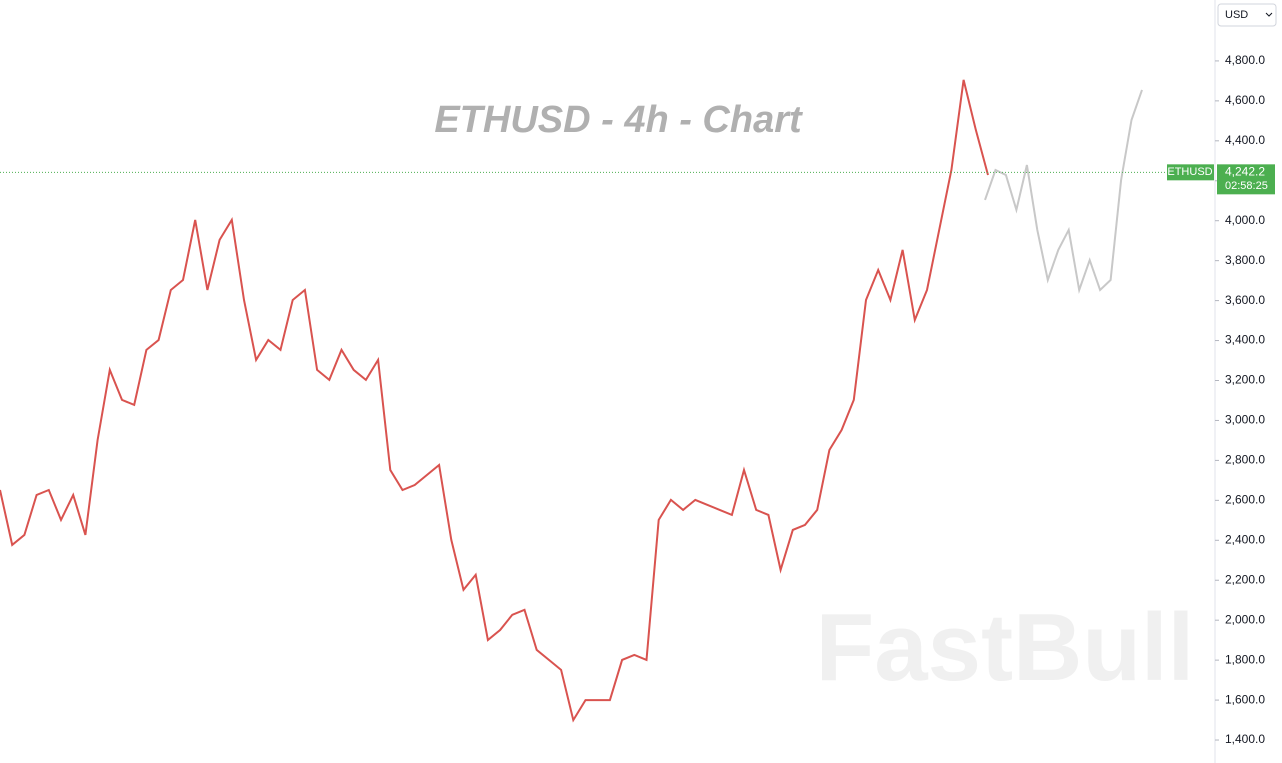  I want to click on symbol-label: ETHUSD, so click(1189, 172).